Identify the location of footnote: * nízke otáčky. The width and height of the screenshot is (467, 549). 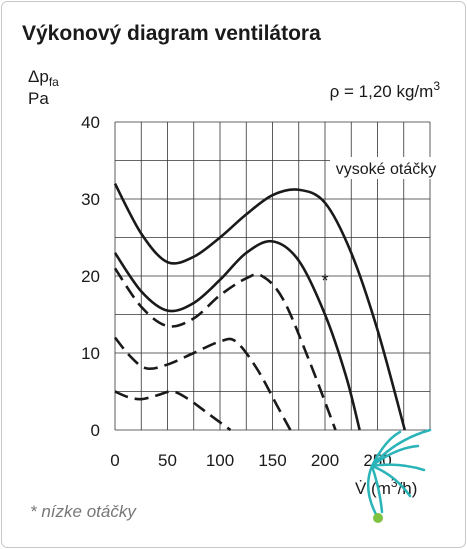
(83, 511).